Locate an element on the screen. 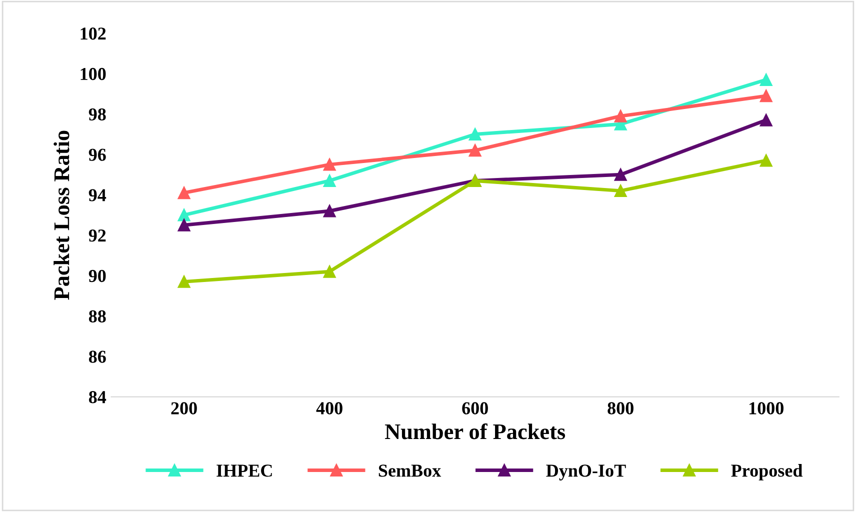 This screenshot has width=856, height=512. y-tick-label: 90 is located at coordinates (97, 276).